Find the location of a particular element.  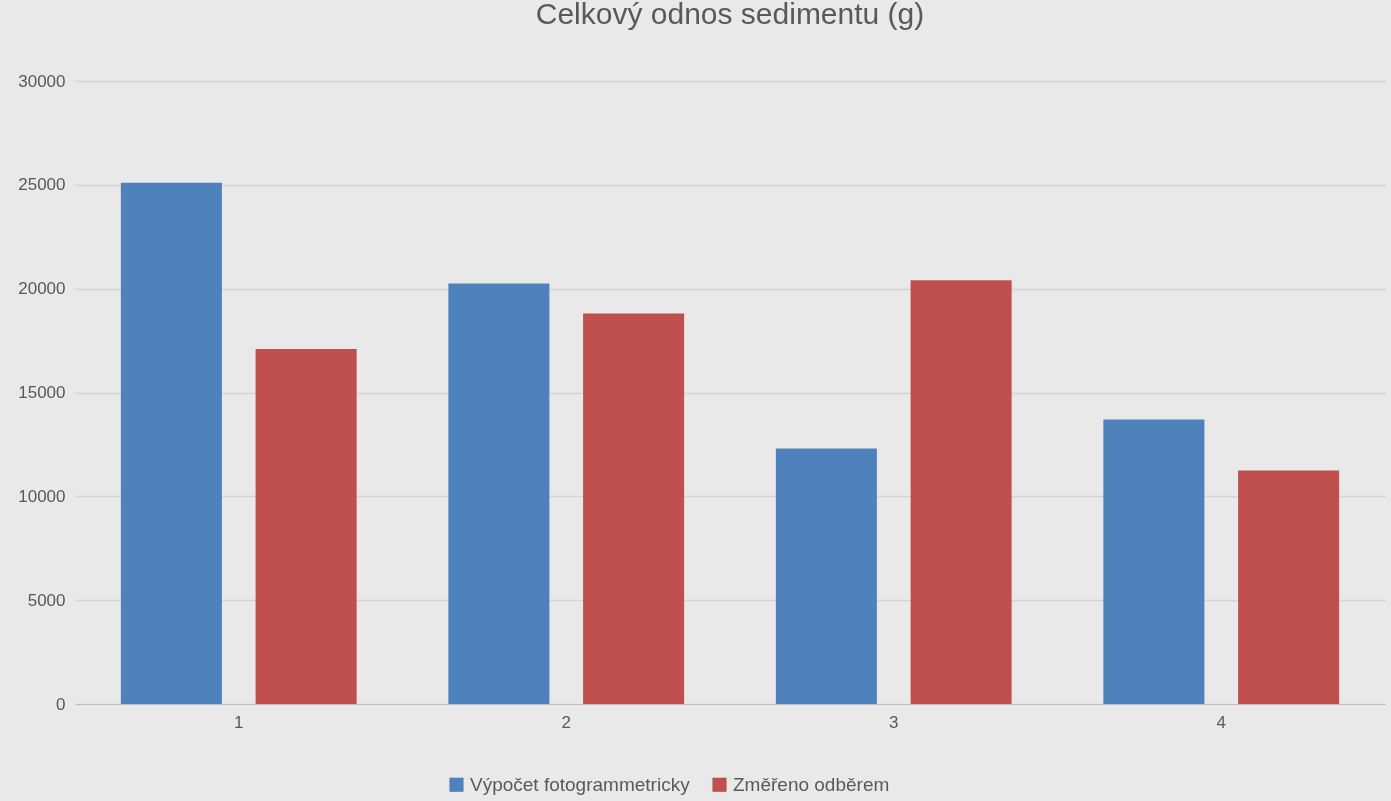

x-tick-label: 3 is located at coordinates (894, 722).